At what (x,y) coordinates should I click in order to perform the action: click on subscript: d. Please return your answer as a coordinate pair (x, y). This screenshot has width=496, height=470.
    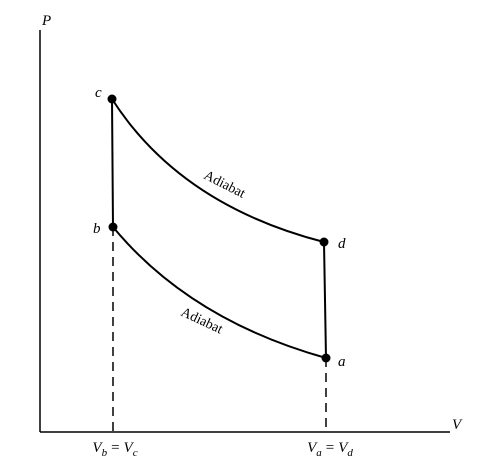
    Looking at the image, I should click on (350, 453).